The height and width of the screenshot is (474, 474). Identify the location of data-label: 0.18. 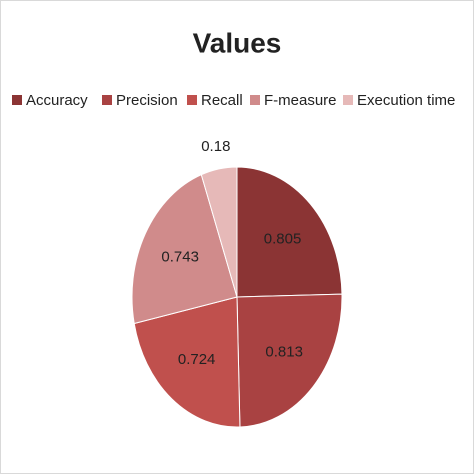
(215, 146).